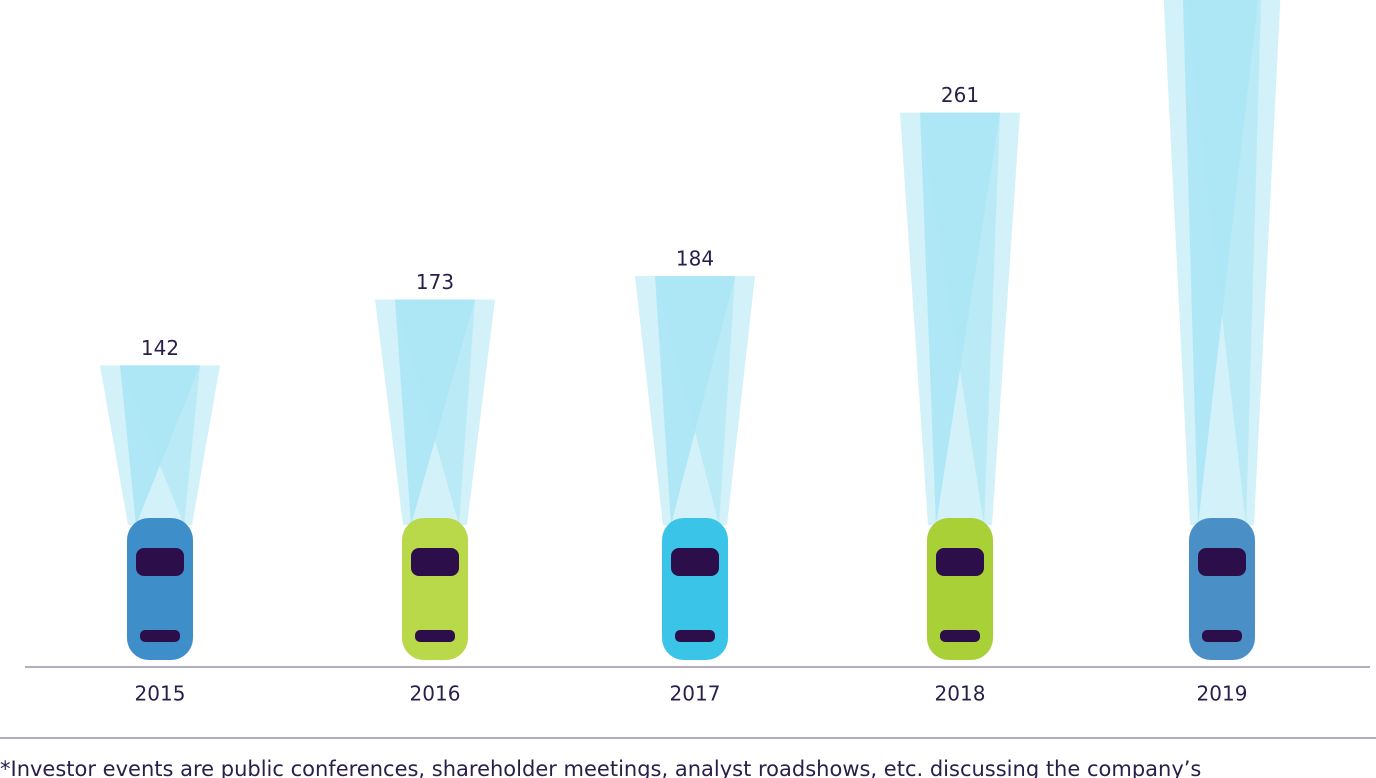  Describe the element at coordinates (695, 259) in the screenshot. I see `value-label: 184` at that location.